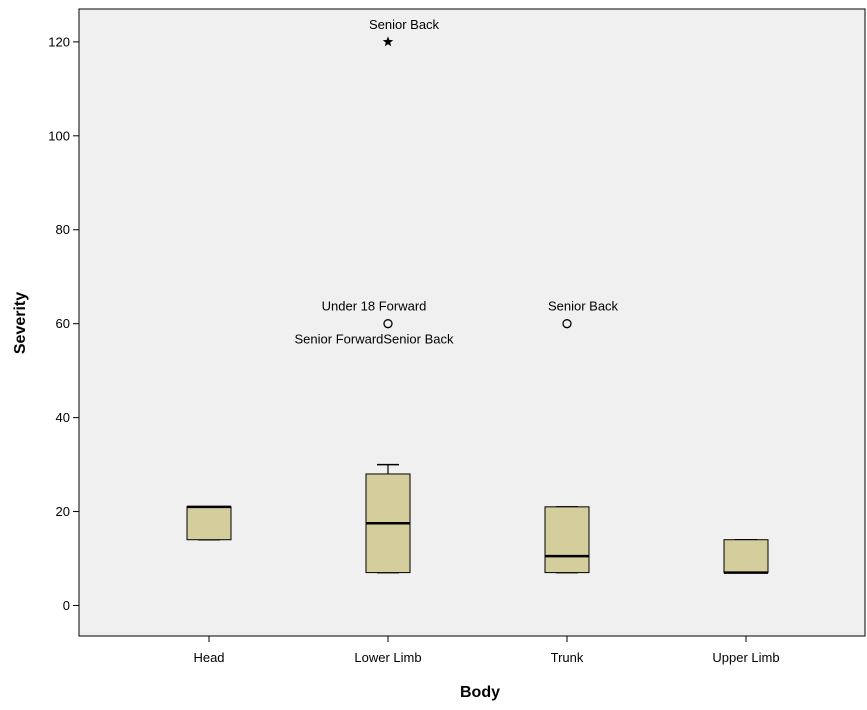 This screenshot has width=867, height=710. Describe the element at coordinates (486, 650) in the screenshot. I see `x-axis: Head Lower Limb Trunk Upper Limb` at that location.